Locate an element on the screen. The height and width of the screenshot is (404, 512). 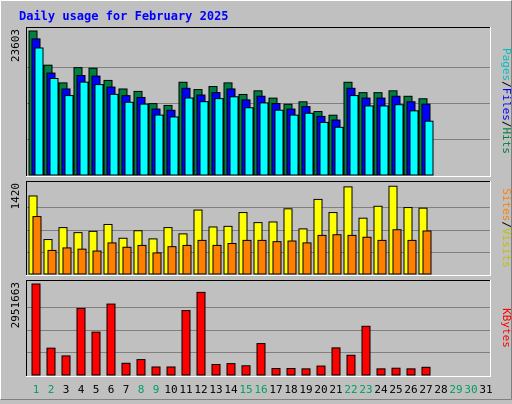
x-tick-label-day-15: 15 is located at coordinates (245, 389).